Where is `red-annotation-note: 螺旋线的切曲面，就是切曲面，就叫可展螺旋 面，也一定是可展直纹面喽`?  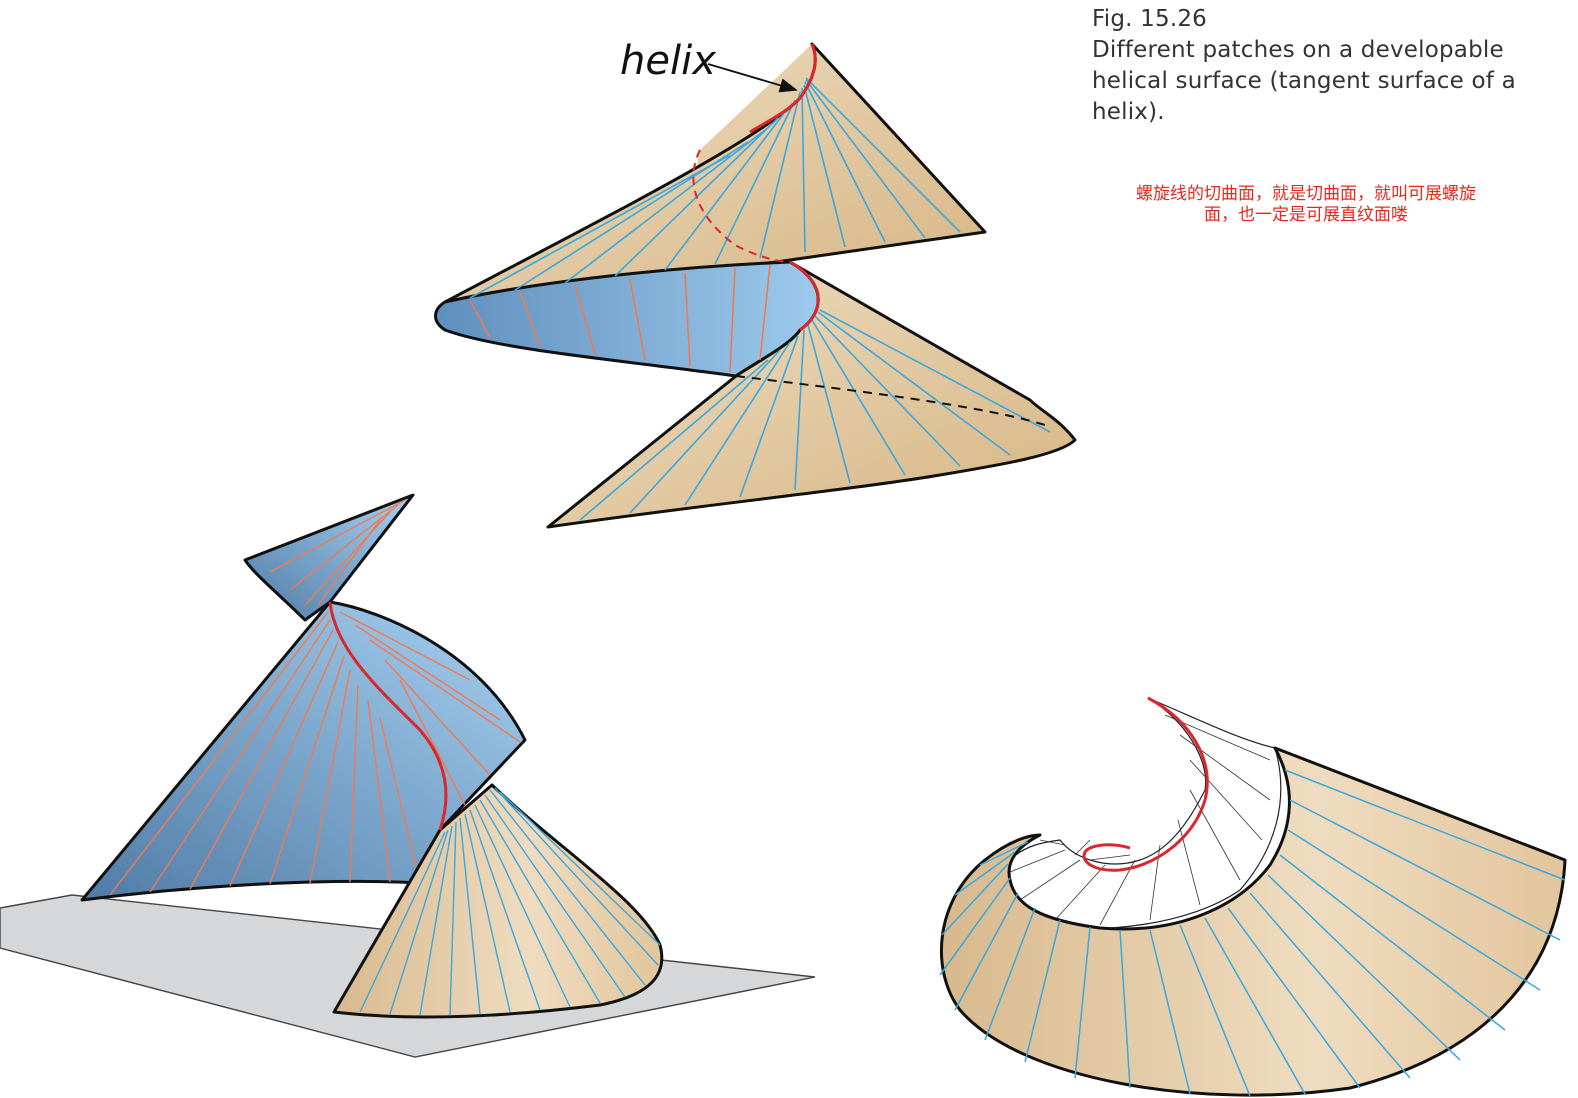 red-annotation-note: 螺旋线的切曲面，就是切曲面，就叫可展螺旋 面，也一定是可展直纹面喽 is located at coordinates (1306, 205).